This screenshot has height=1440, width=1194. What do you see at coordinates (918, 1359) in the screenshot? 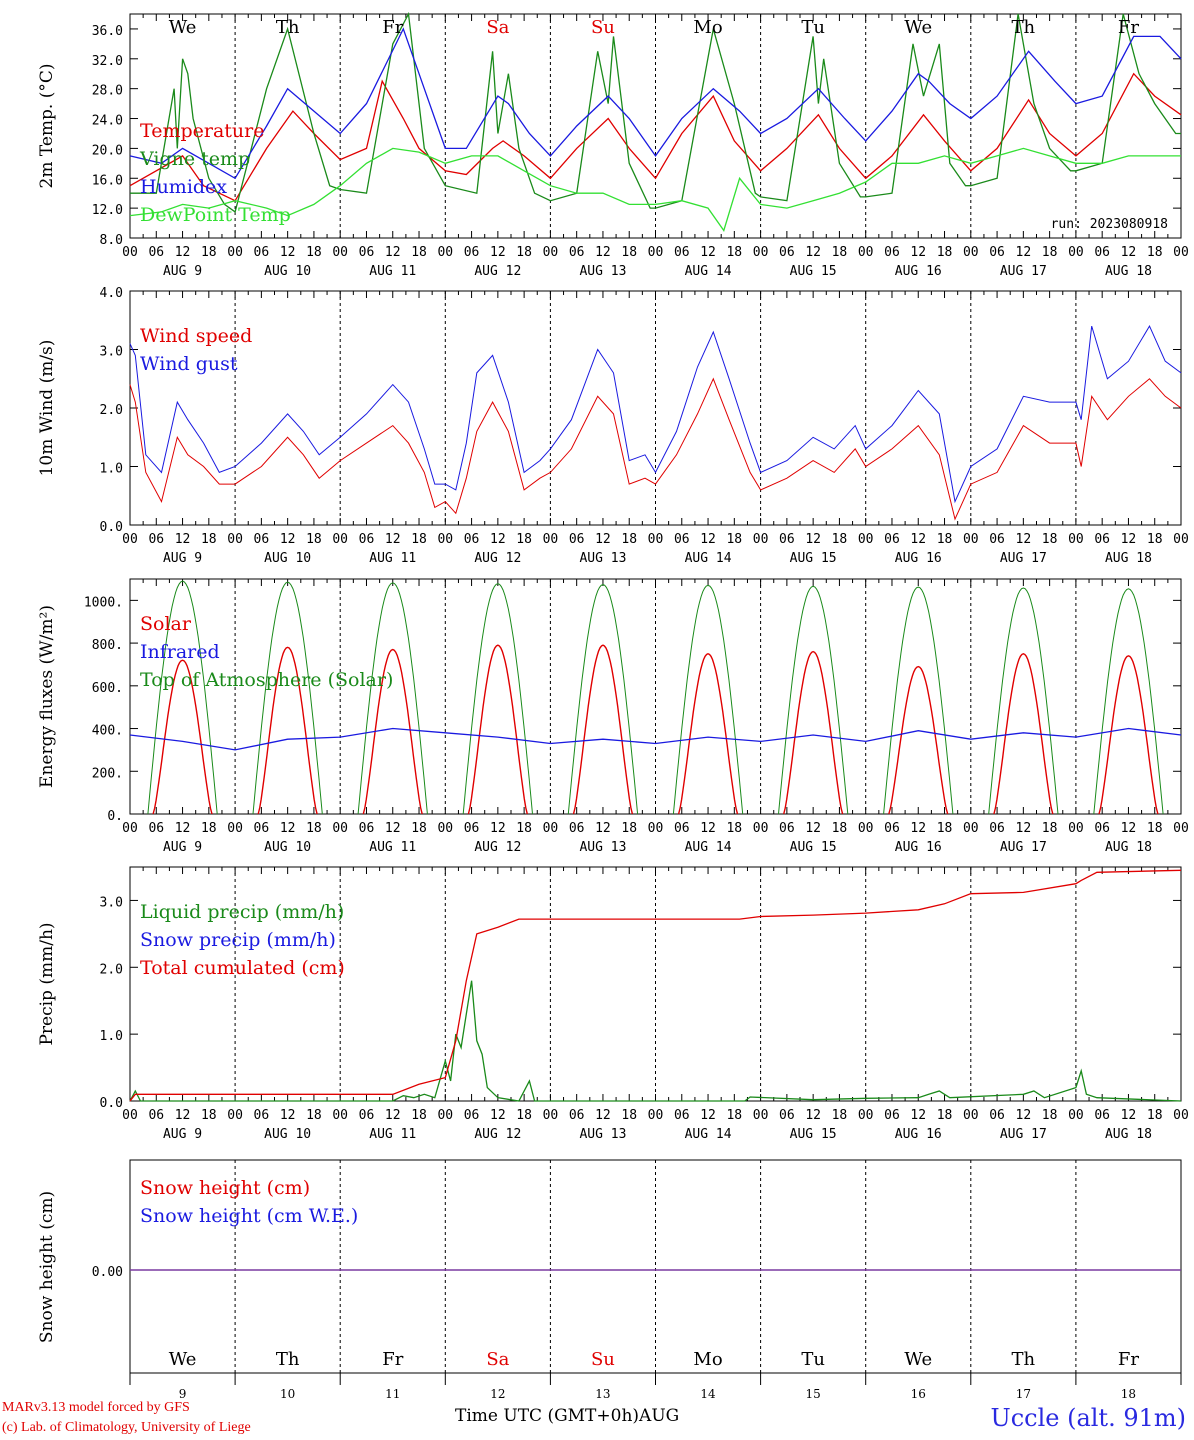
I see `weekday-bottom: We` at bounding box center [918, 1359].